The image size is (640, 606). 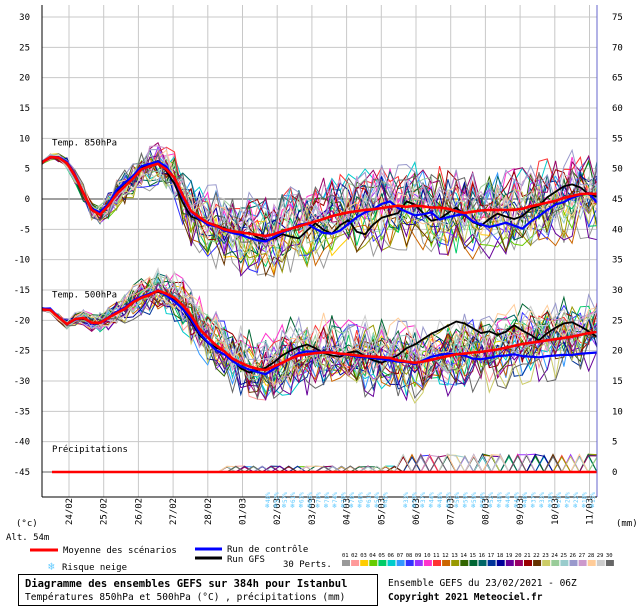 What do you see at coordinates (591, 511) in the screenshot?
I see `x-tick-label: 11/03` at bounding box center [591, 511].